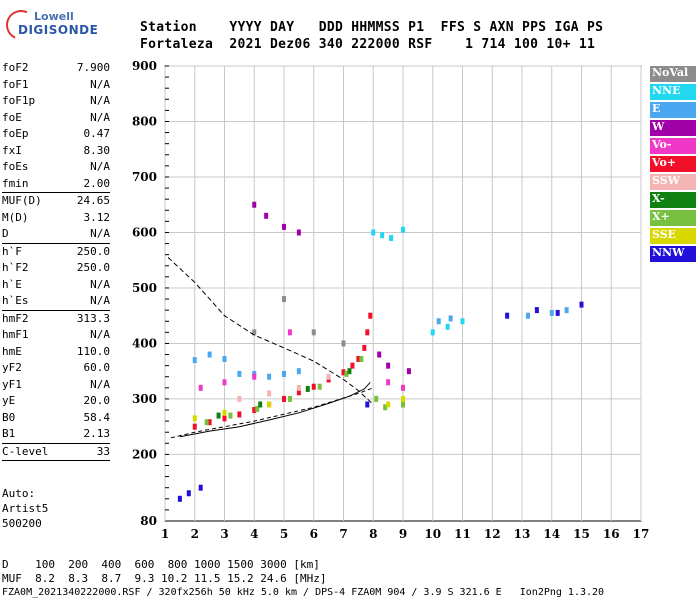 Image resolution: width=700 pixels, height=600 pixels. I want to click on legend-item: NoVal, so click(673, 74).